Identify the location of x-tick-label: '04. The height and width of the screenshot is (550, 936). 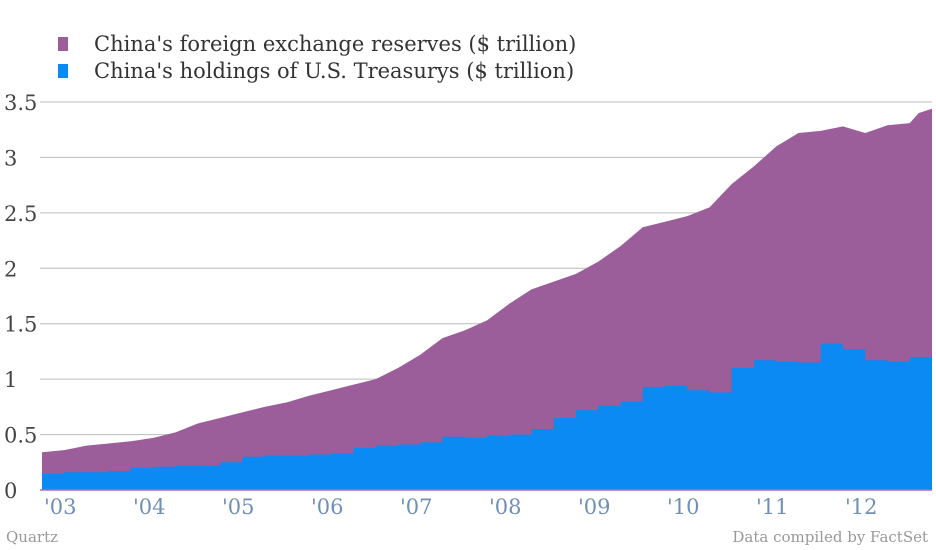
(149, 507).